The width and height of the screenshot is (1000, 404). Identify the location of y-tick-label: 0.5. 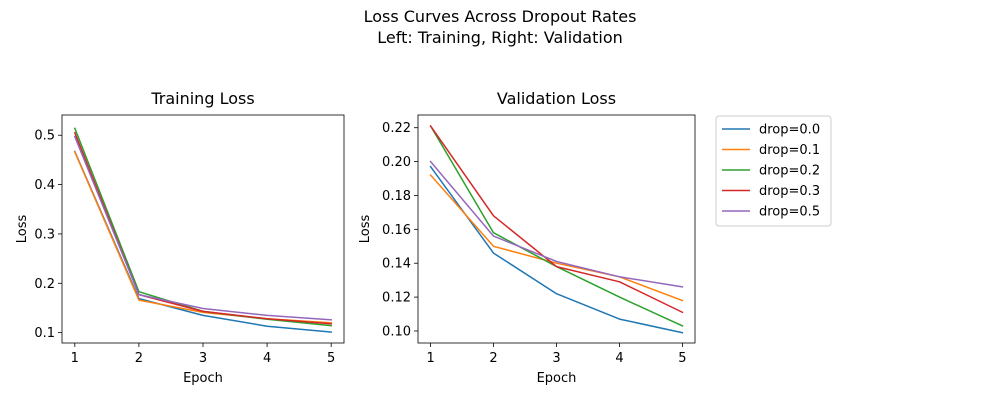
(44, 136).